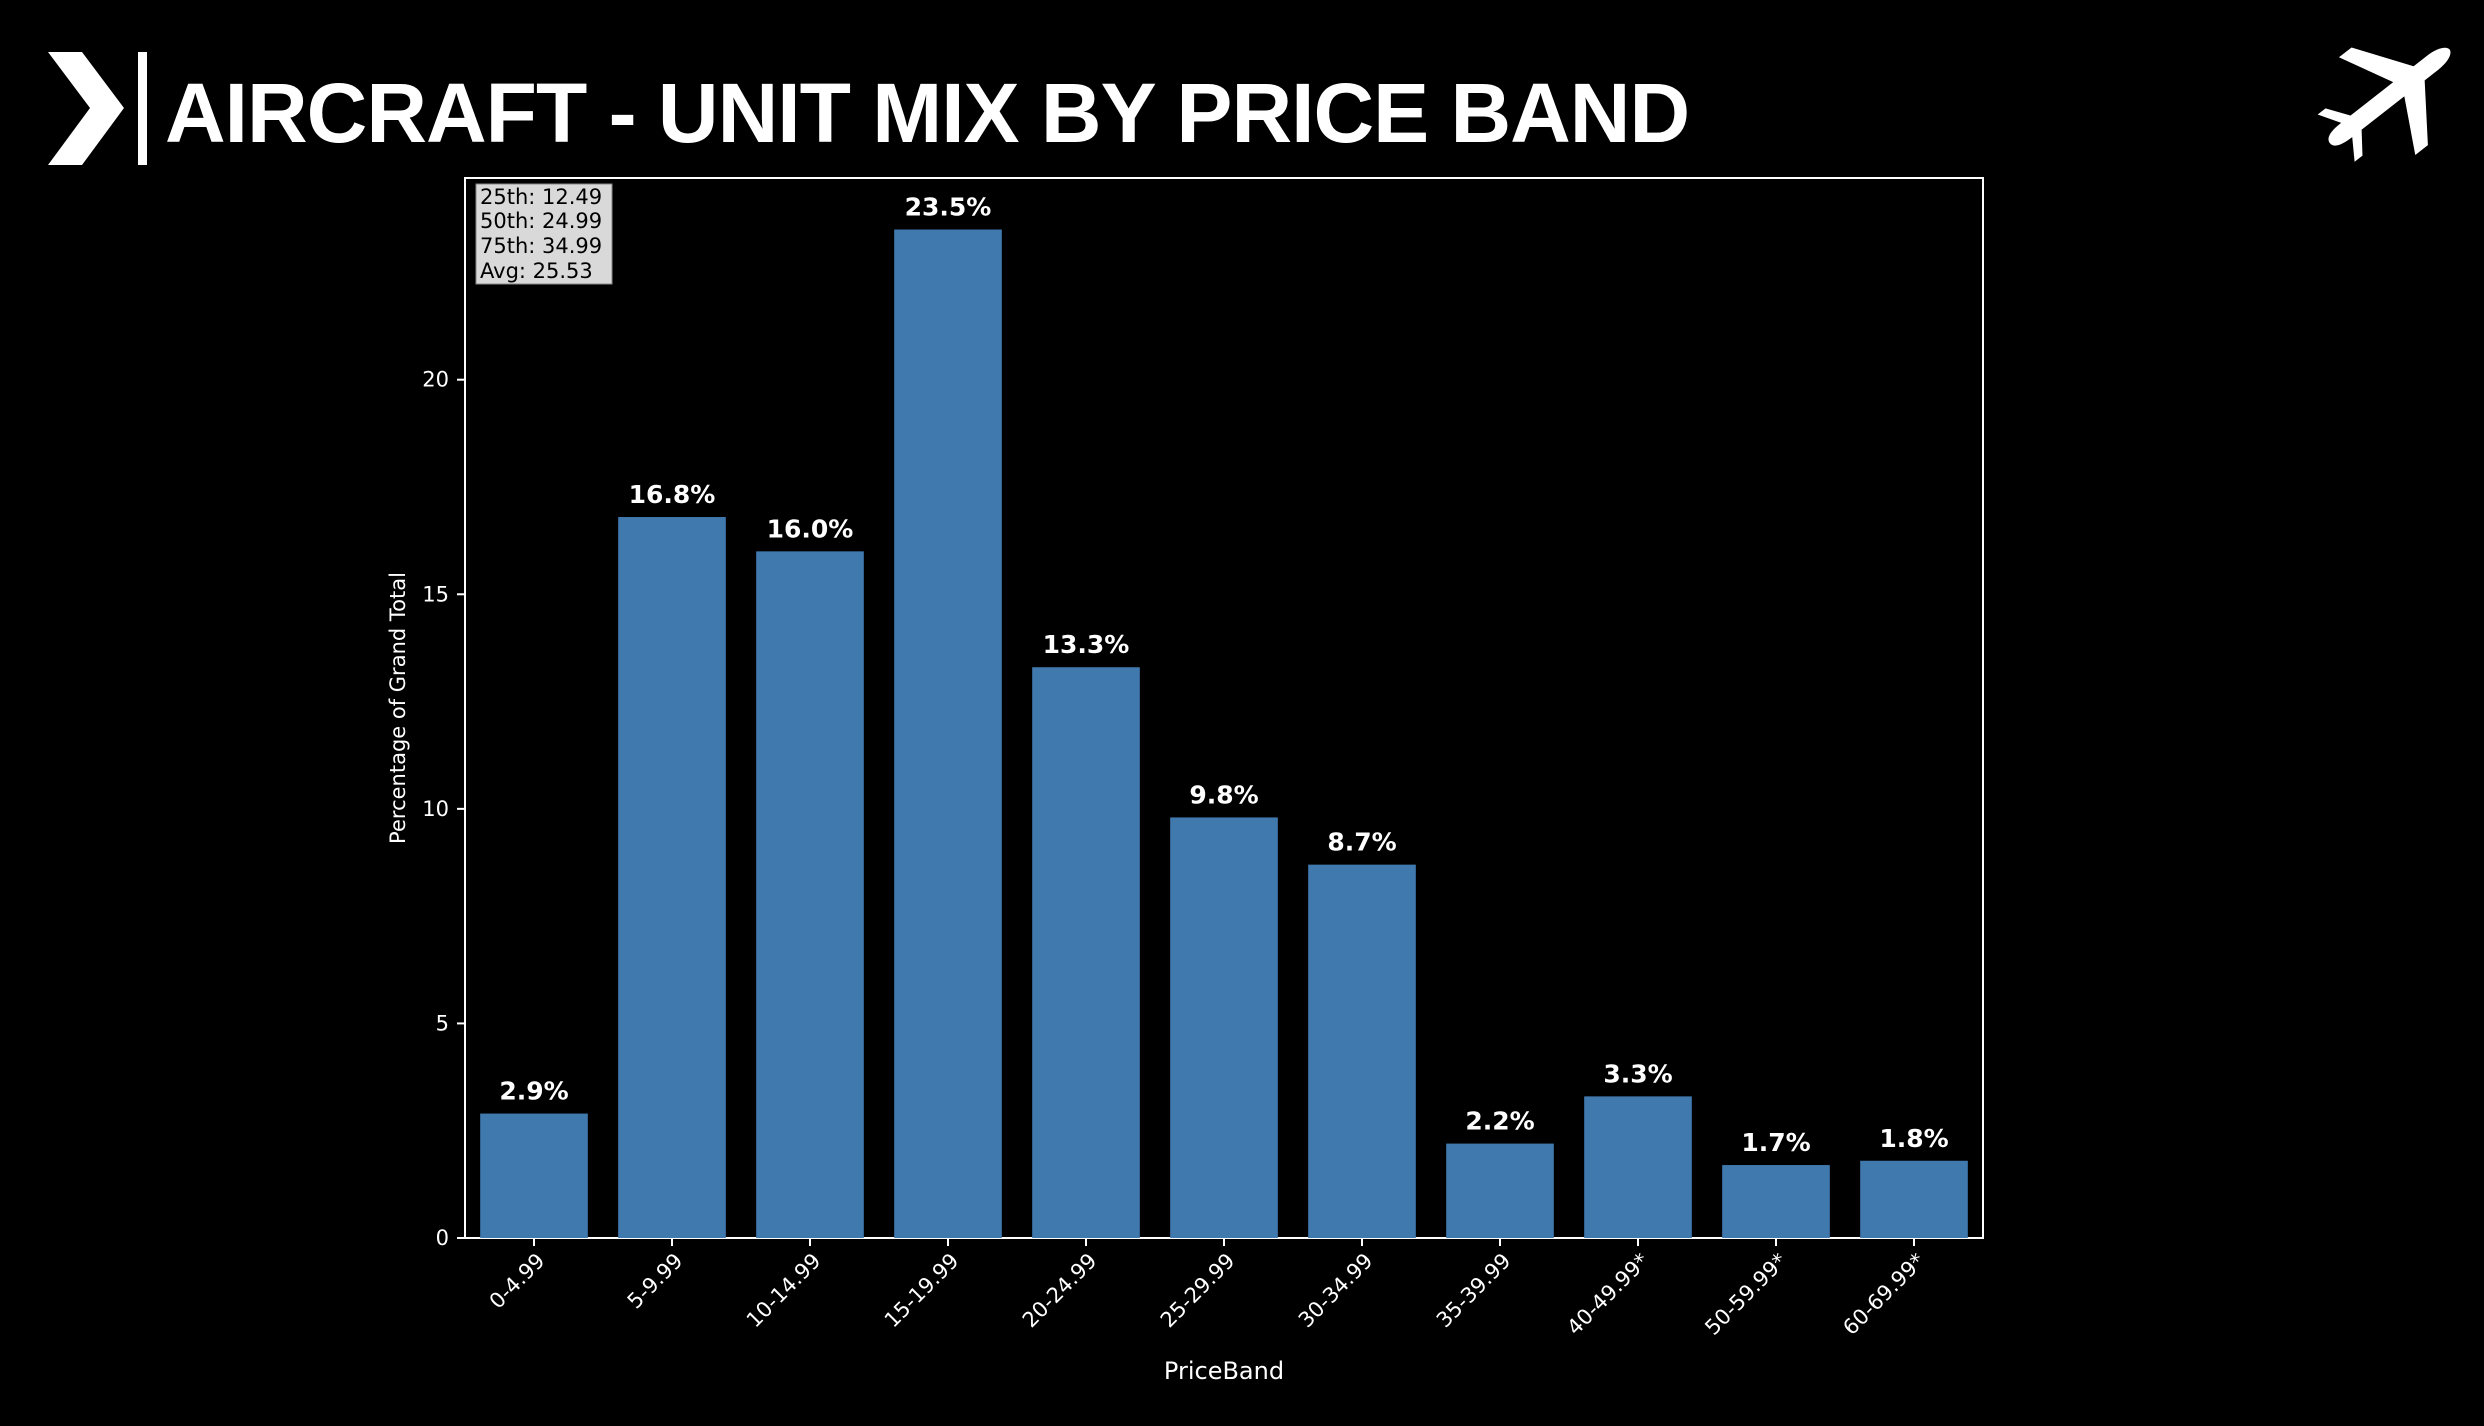 This screenshot has width=2484, height=1426. What do you see at coordinates (1745, 1294) in the screenshot?
I see `x-tick-label-50-59.99*: 50-59.99*` at bounding box center [1745, 1294].